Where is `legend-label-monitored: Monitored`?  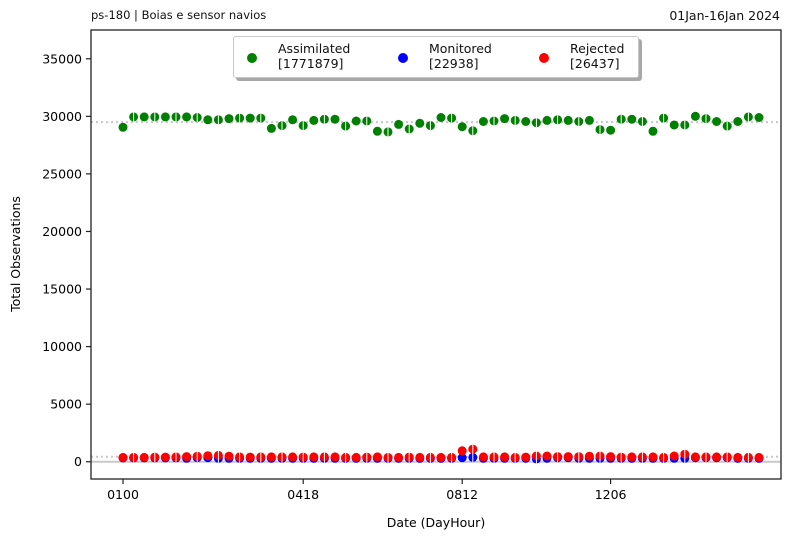 legend-label-monitored: Monitored is located at coordinates (460, 48).